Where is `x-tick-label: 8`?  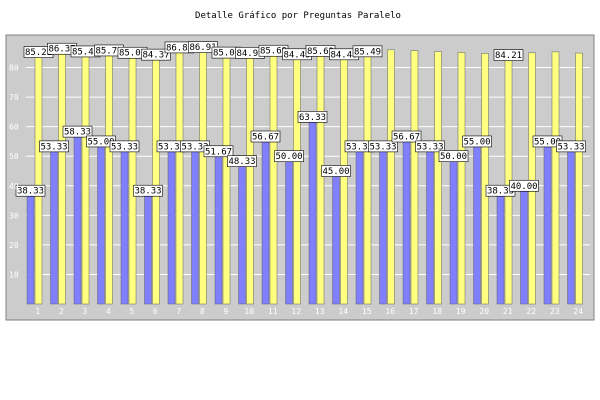 x-tick-label: 8 is located at coordinates (202, 311).